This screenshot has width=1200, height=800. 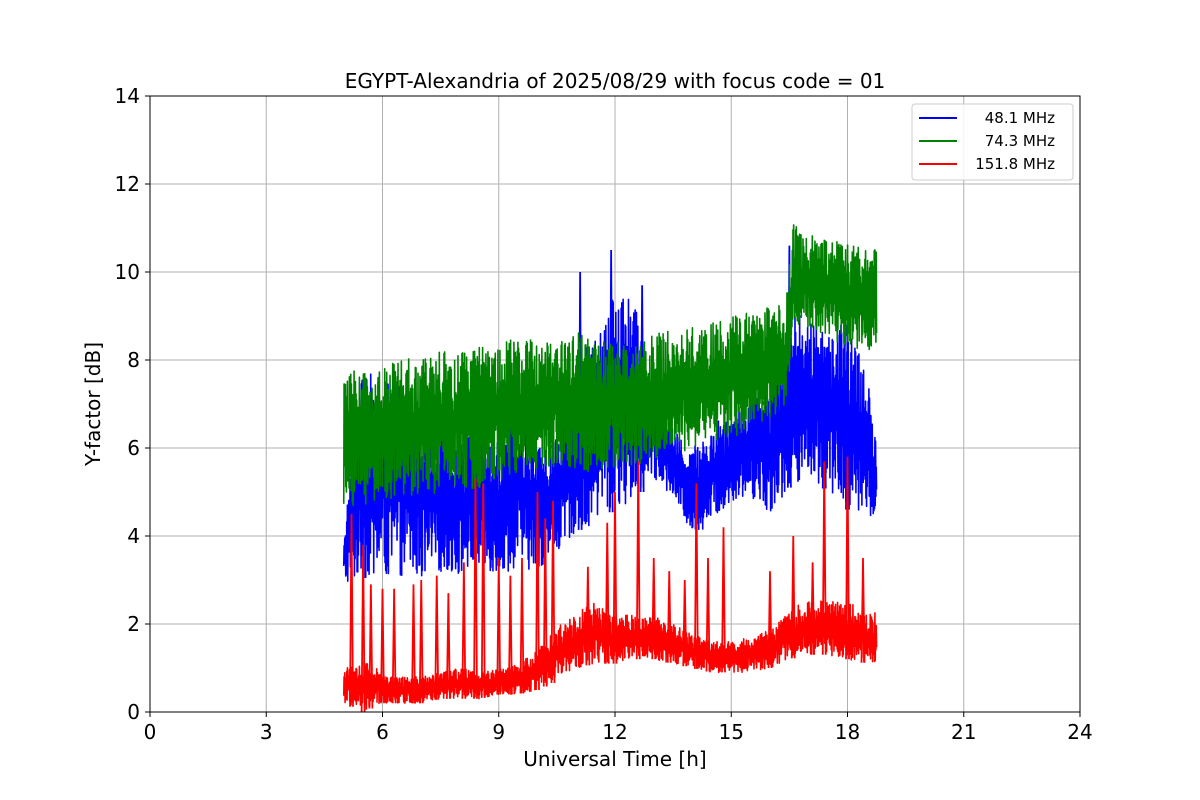 What do you see at coordinates (1020, 118) in the screenshot?
I see `legend-label: 48.1 MHz` at bounding box center [1020, 118].